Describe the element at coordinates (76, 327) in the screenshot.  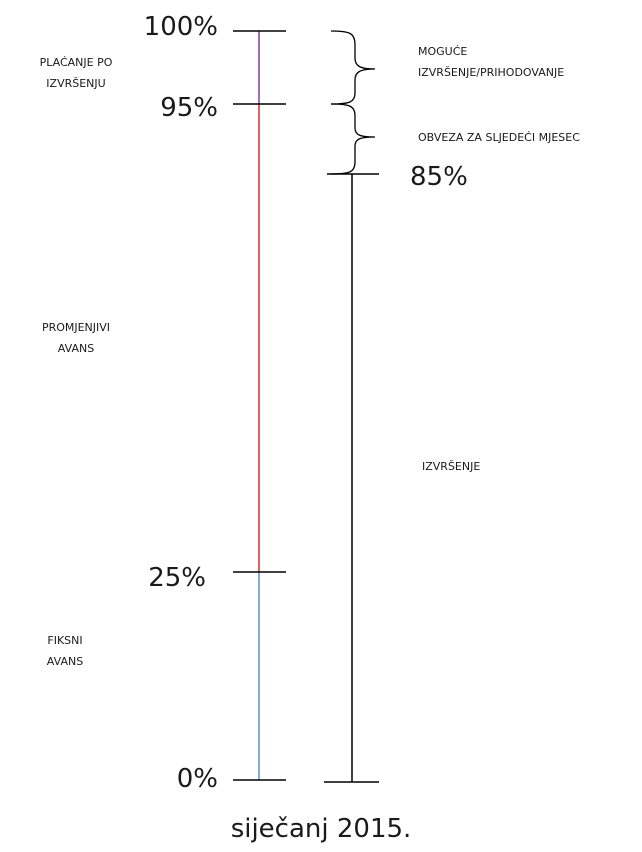
I see `label-promjenjivi-line1: PROMJENJIVI` at that location.